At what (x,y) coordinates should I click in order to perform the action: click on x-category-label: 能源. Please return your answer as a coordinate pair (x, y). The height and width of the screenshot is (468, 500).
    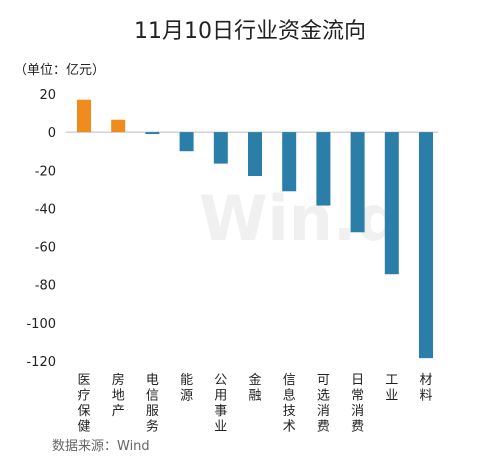
    Looking at the image, I should click on (186, 388).